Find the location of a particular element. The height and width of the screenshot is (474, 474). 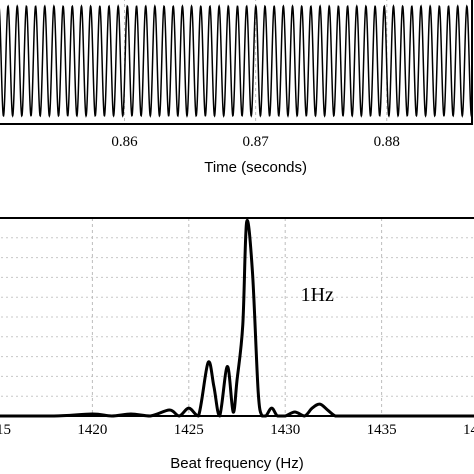

frequency-tick-label: 1430 is located at coordinates (285, 430).